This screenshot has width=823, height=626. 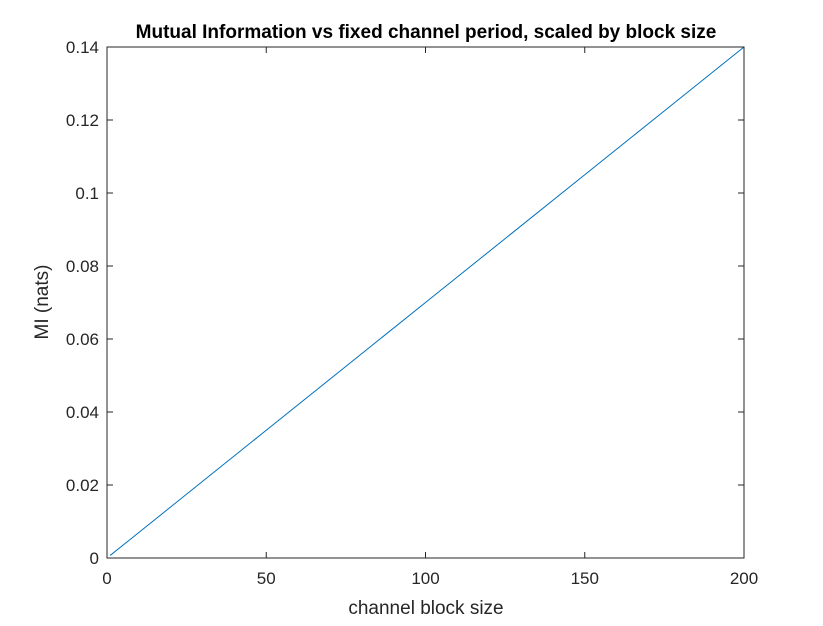 What do you see at coordinates (425, 608) in the screenshot?
I see `x-axis-label: channel block size` at bounding box center [425, 608].